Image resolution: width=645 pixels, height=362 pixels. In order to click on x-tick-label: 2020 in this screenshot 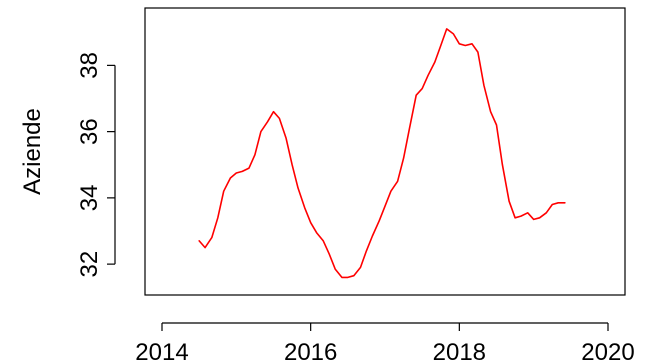, I will do `click(607, 350)`.